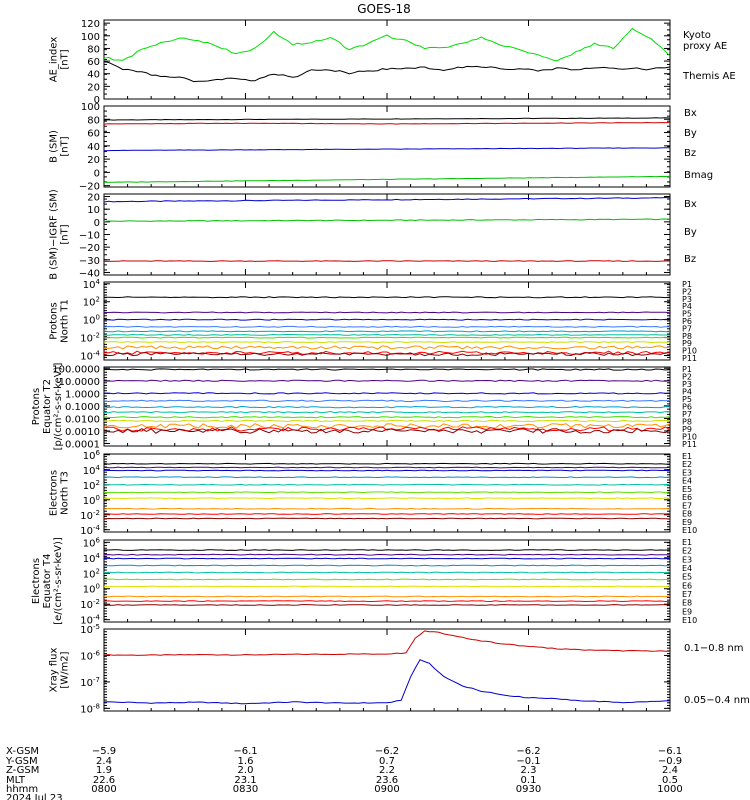  I want to click on legend-entry: 0.05−0.4 nm, so click(717, 700).